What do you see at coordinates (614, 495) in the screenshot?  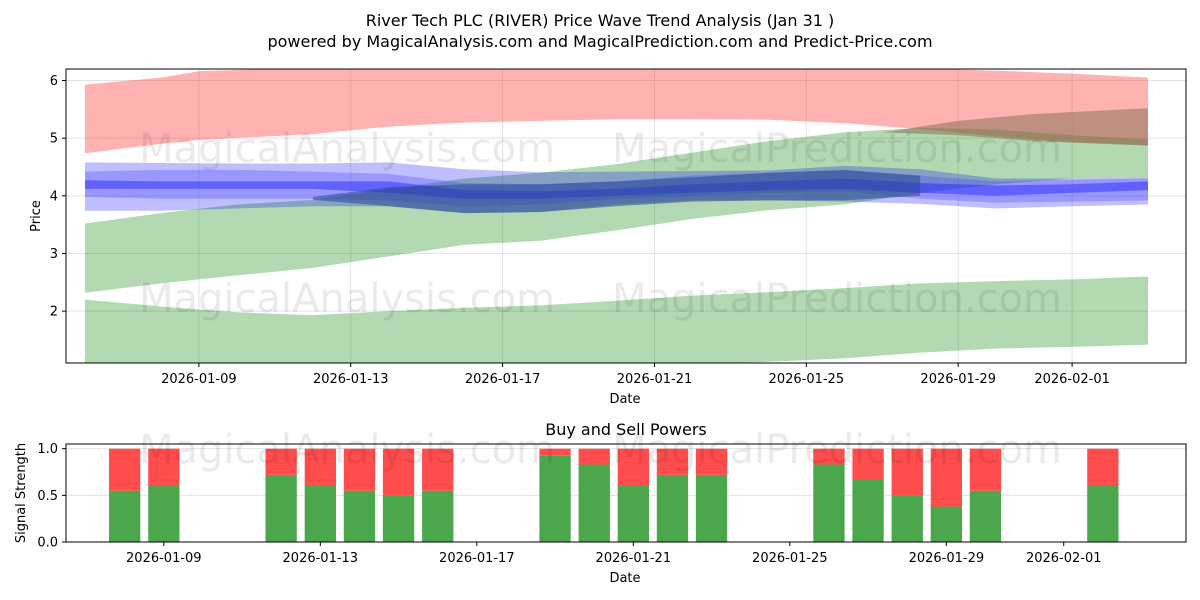 I see `signal-bars` at bounding box center [614, 495].